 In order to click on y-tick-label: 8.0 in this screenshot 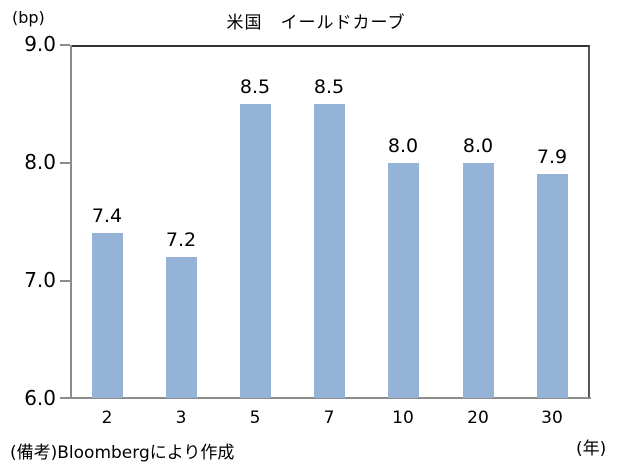, I will do `click(40, 162)`.